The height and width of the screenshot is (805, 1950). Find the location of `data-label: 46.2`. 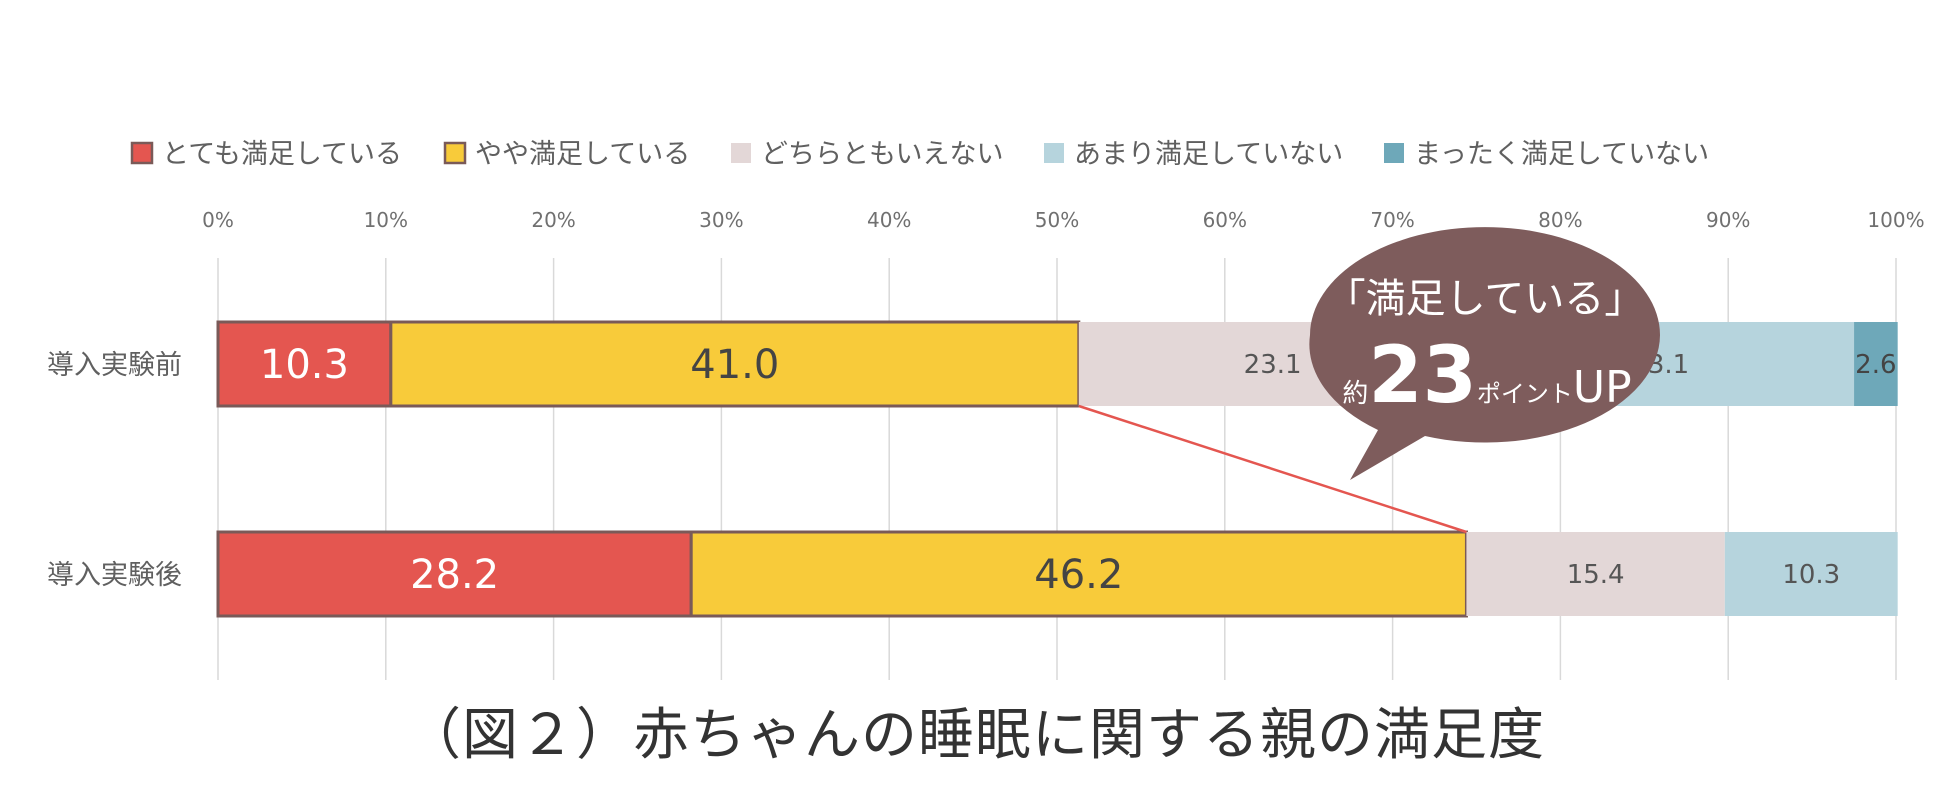

data-label: 46.2 is located at coordinates (1078, 575).